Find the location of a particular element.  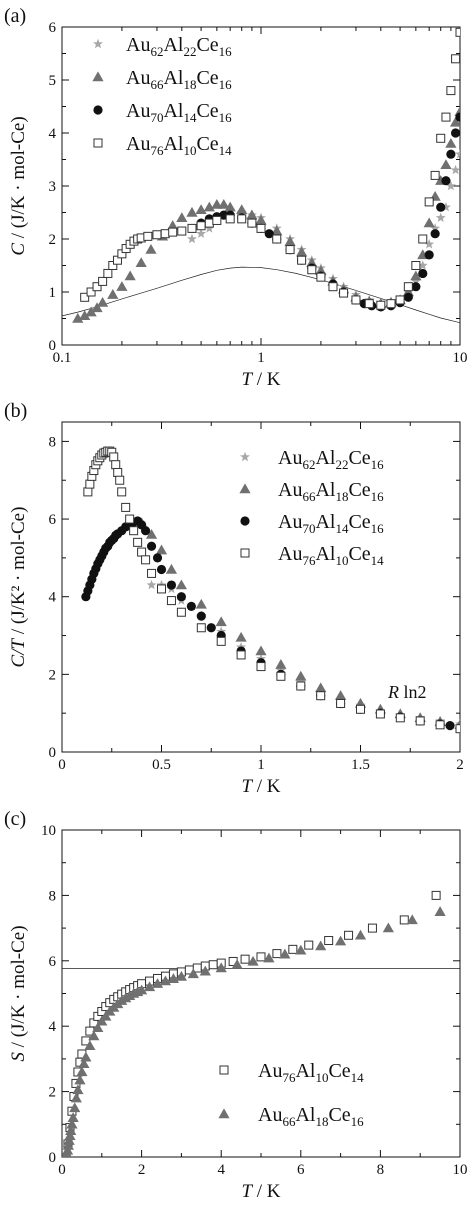

panel-b-x-tick-label: 2 is located at coordinates (460, 765).